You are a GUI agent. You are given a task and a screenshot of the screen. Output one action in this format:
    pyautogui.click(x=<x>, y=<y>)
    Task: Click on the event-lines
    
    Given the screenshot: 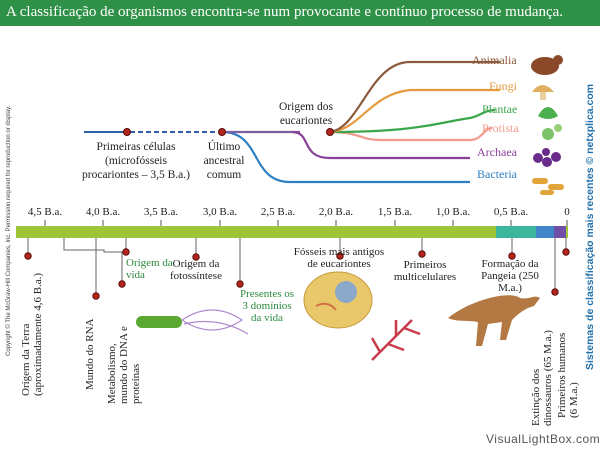 What is the action you would take?
    pyautogui.click(x=297, y=266)
    